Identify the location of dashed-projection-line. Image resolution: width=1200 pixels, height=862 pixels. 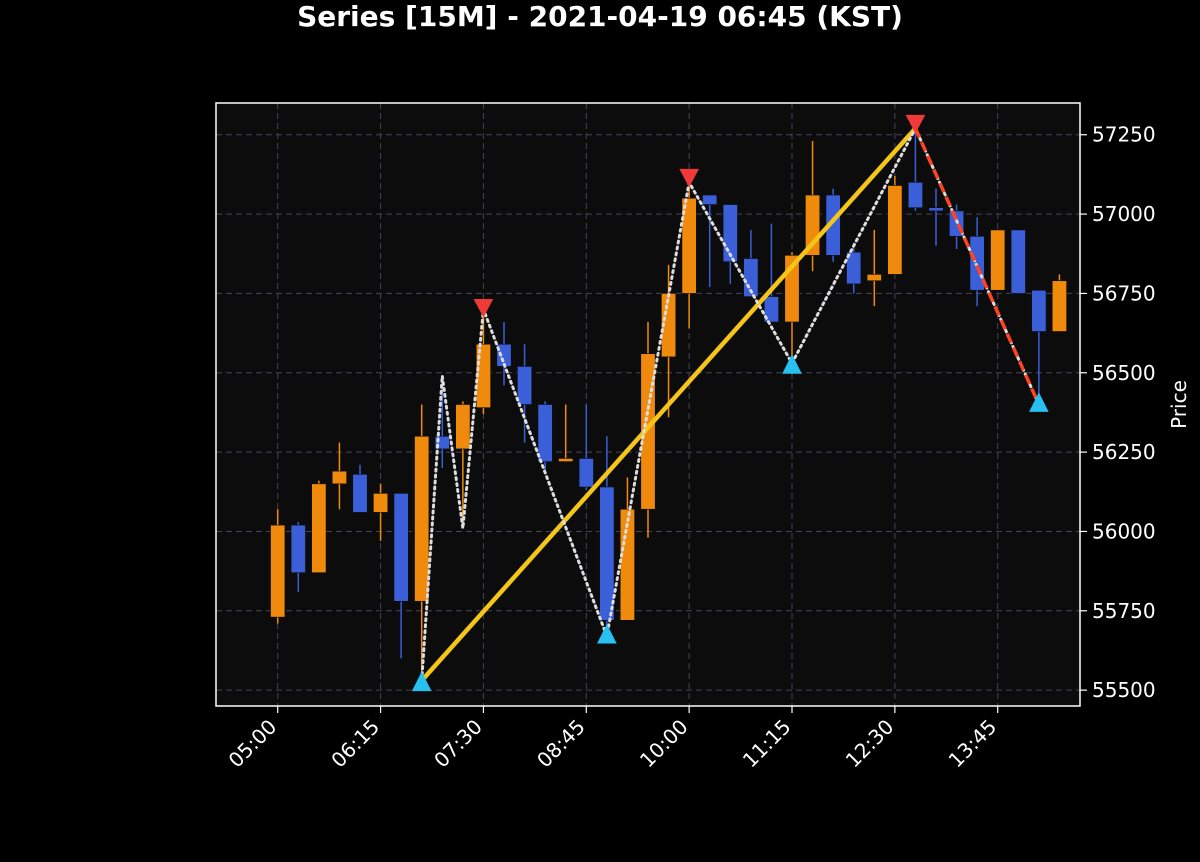
(977, 266).